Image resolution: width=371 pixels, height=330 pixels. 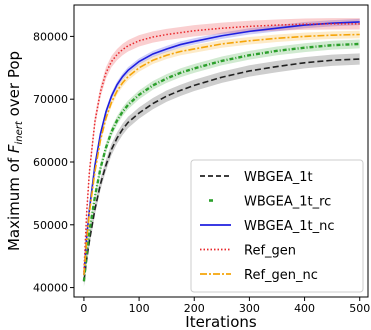 What do you see at coordinates (278, 177) in the screenshot?
I see `legend-label: WBGEA_1t` at bounding box center [278, 177].